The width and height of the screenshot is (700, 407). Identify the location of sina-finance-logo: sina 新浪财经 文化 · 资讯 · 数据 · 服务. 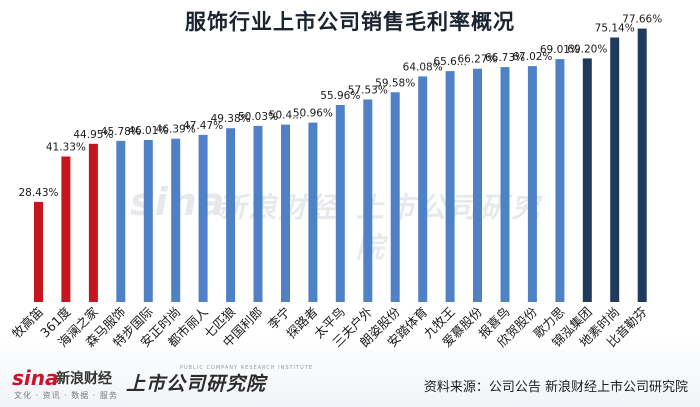
(67, 385).